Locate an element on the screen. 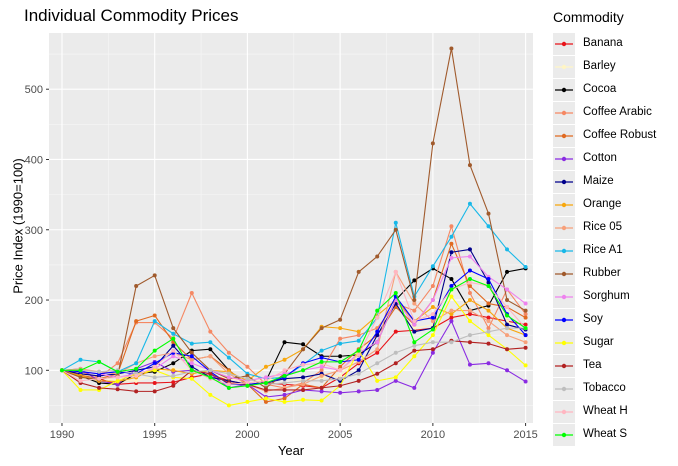 Image resolution: width=678 pixels, height=466 pixels. legend-label-soy: Soy is located at coordinates (593, 319).